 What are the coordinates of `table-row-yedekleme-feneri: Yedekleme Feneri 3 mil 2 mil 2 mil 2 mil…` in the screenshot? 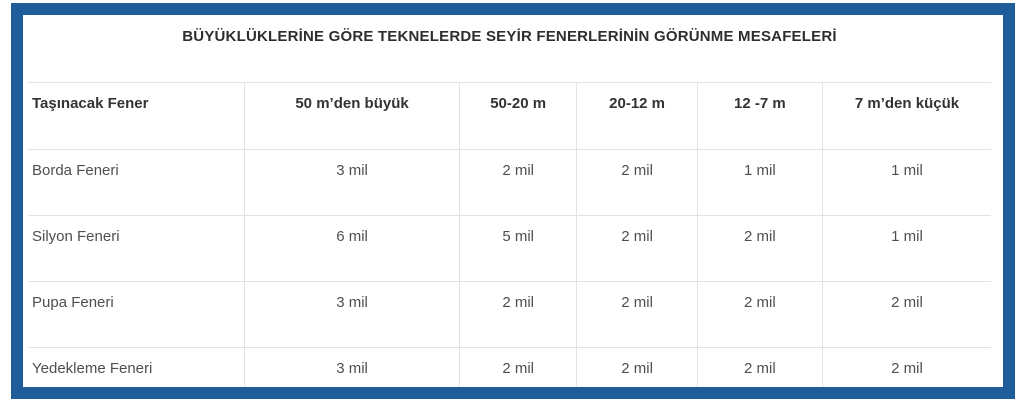 It's located at (509, 367).